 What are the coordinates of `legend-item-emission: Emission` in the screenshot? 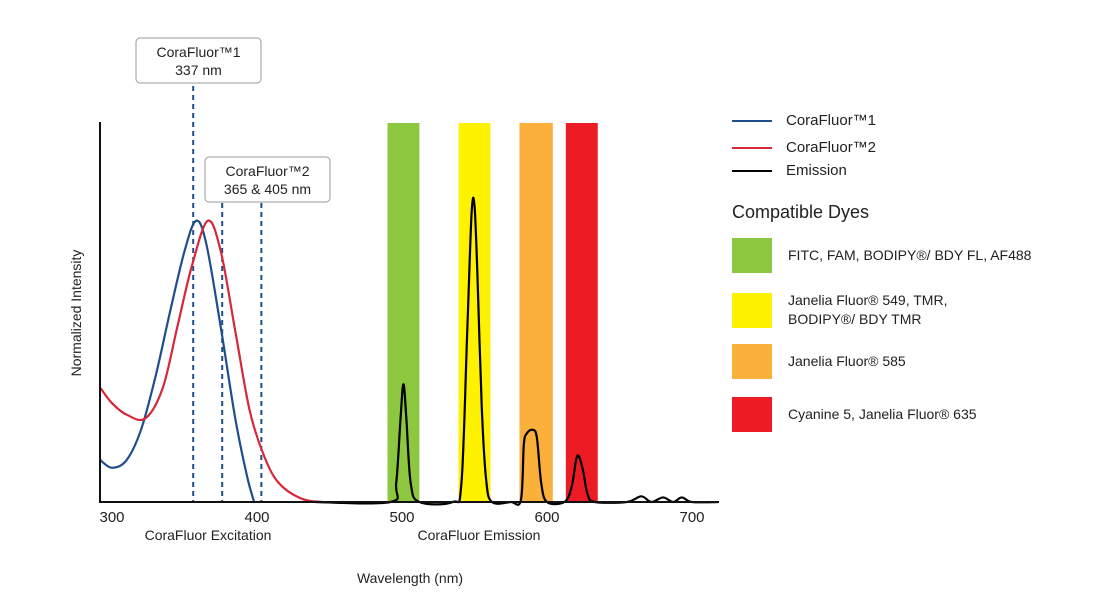 It's located at (789, 170).